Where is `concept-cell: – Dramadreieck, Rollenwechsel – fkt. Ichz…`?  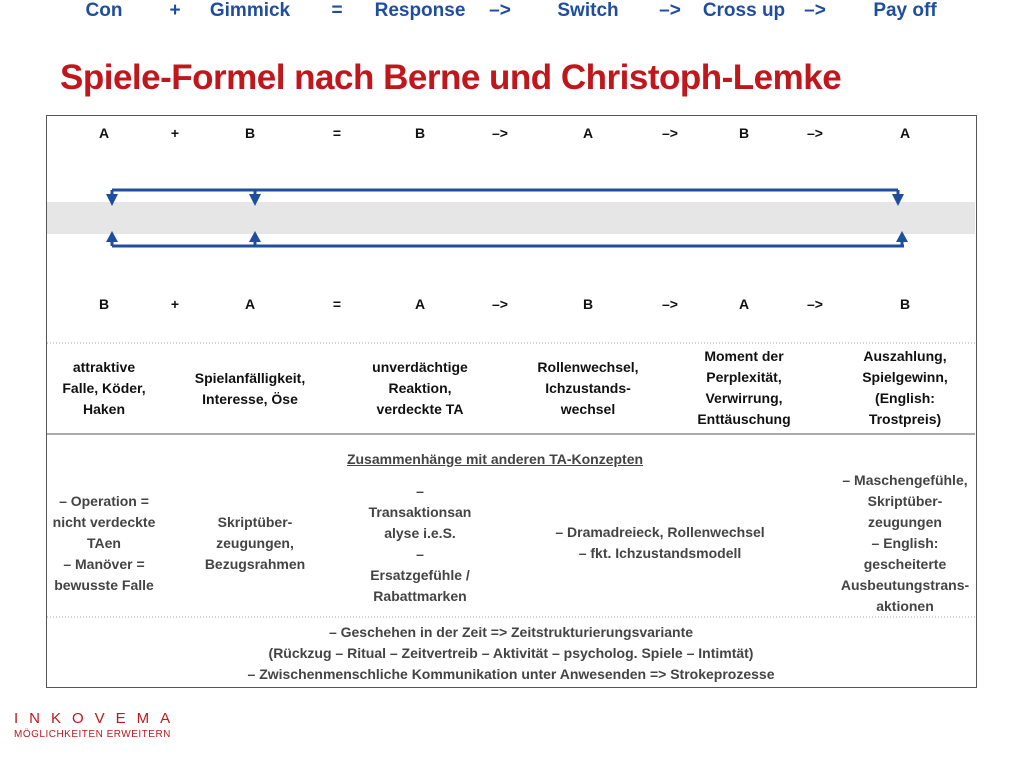
concept-cell: – Dramadreieck, Rollenwechsel – fkt. Ichz… is located at coordinates (659, 543).